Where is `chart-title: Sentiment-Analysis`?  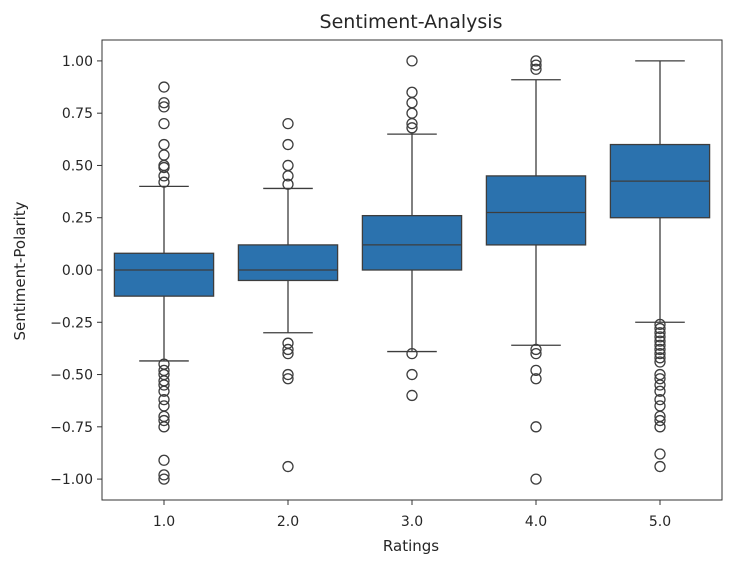
chart-title: Sentiment-Analysis is located at coordinates (411, 22).